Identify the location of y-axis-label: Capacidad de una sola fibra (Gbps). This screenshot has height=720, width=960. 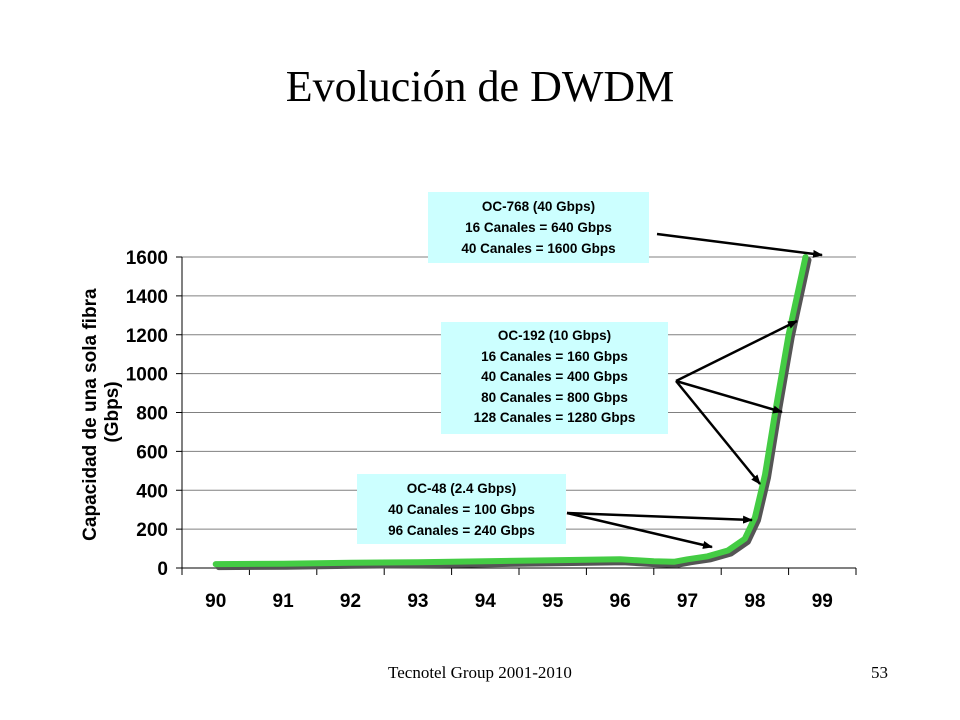
(101, 412).